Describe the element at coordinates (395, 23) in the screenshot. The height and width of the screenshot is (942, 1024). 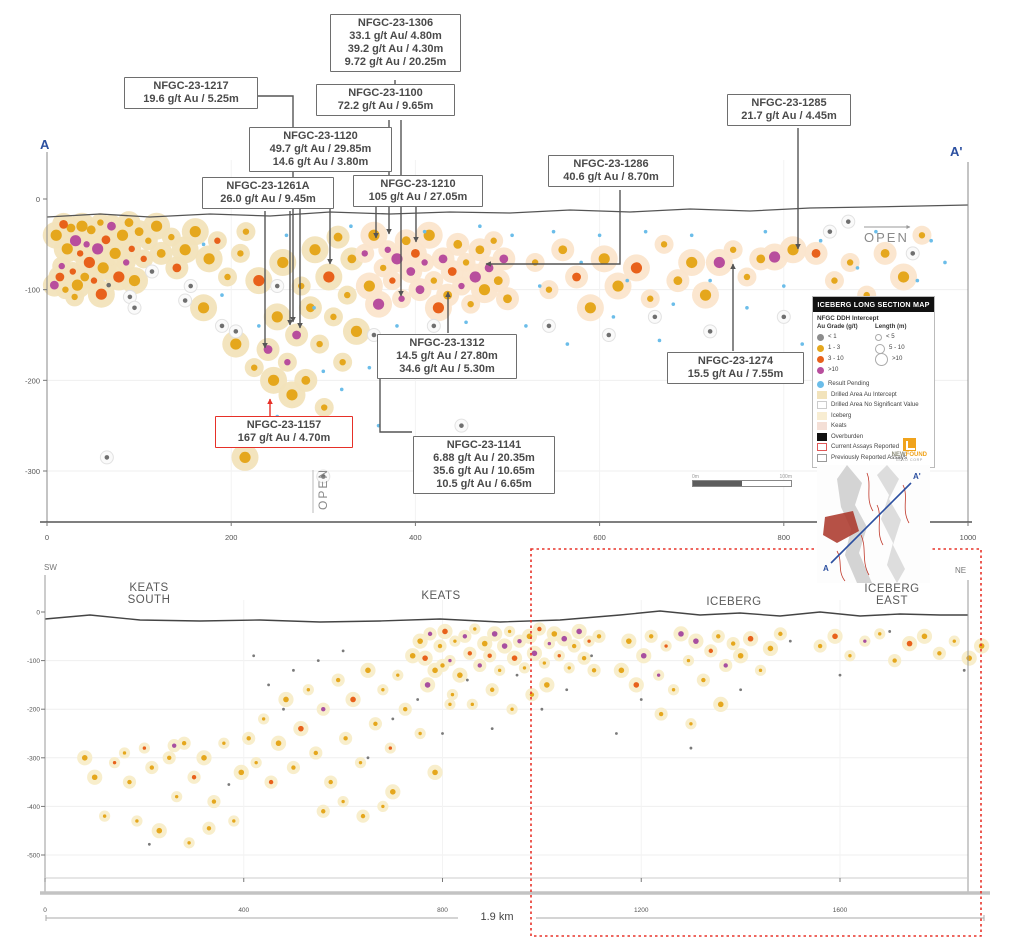
I see `callout-title: NFGC-23-1306` at that location.